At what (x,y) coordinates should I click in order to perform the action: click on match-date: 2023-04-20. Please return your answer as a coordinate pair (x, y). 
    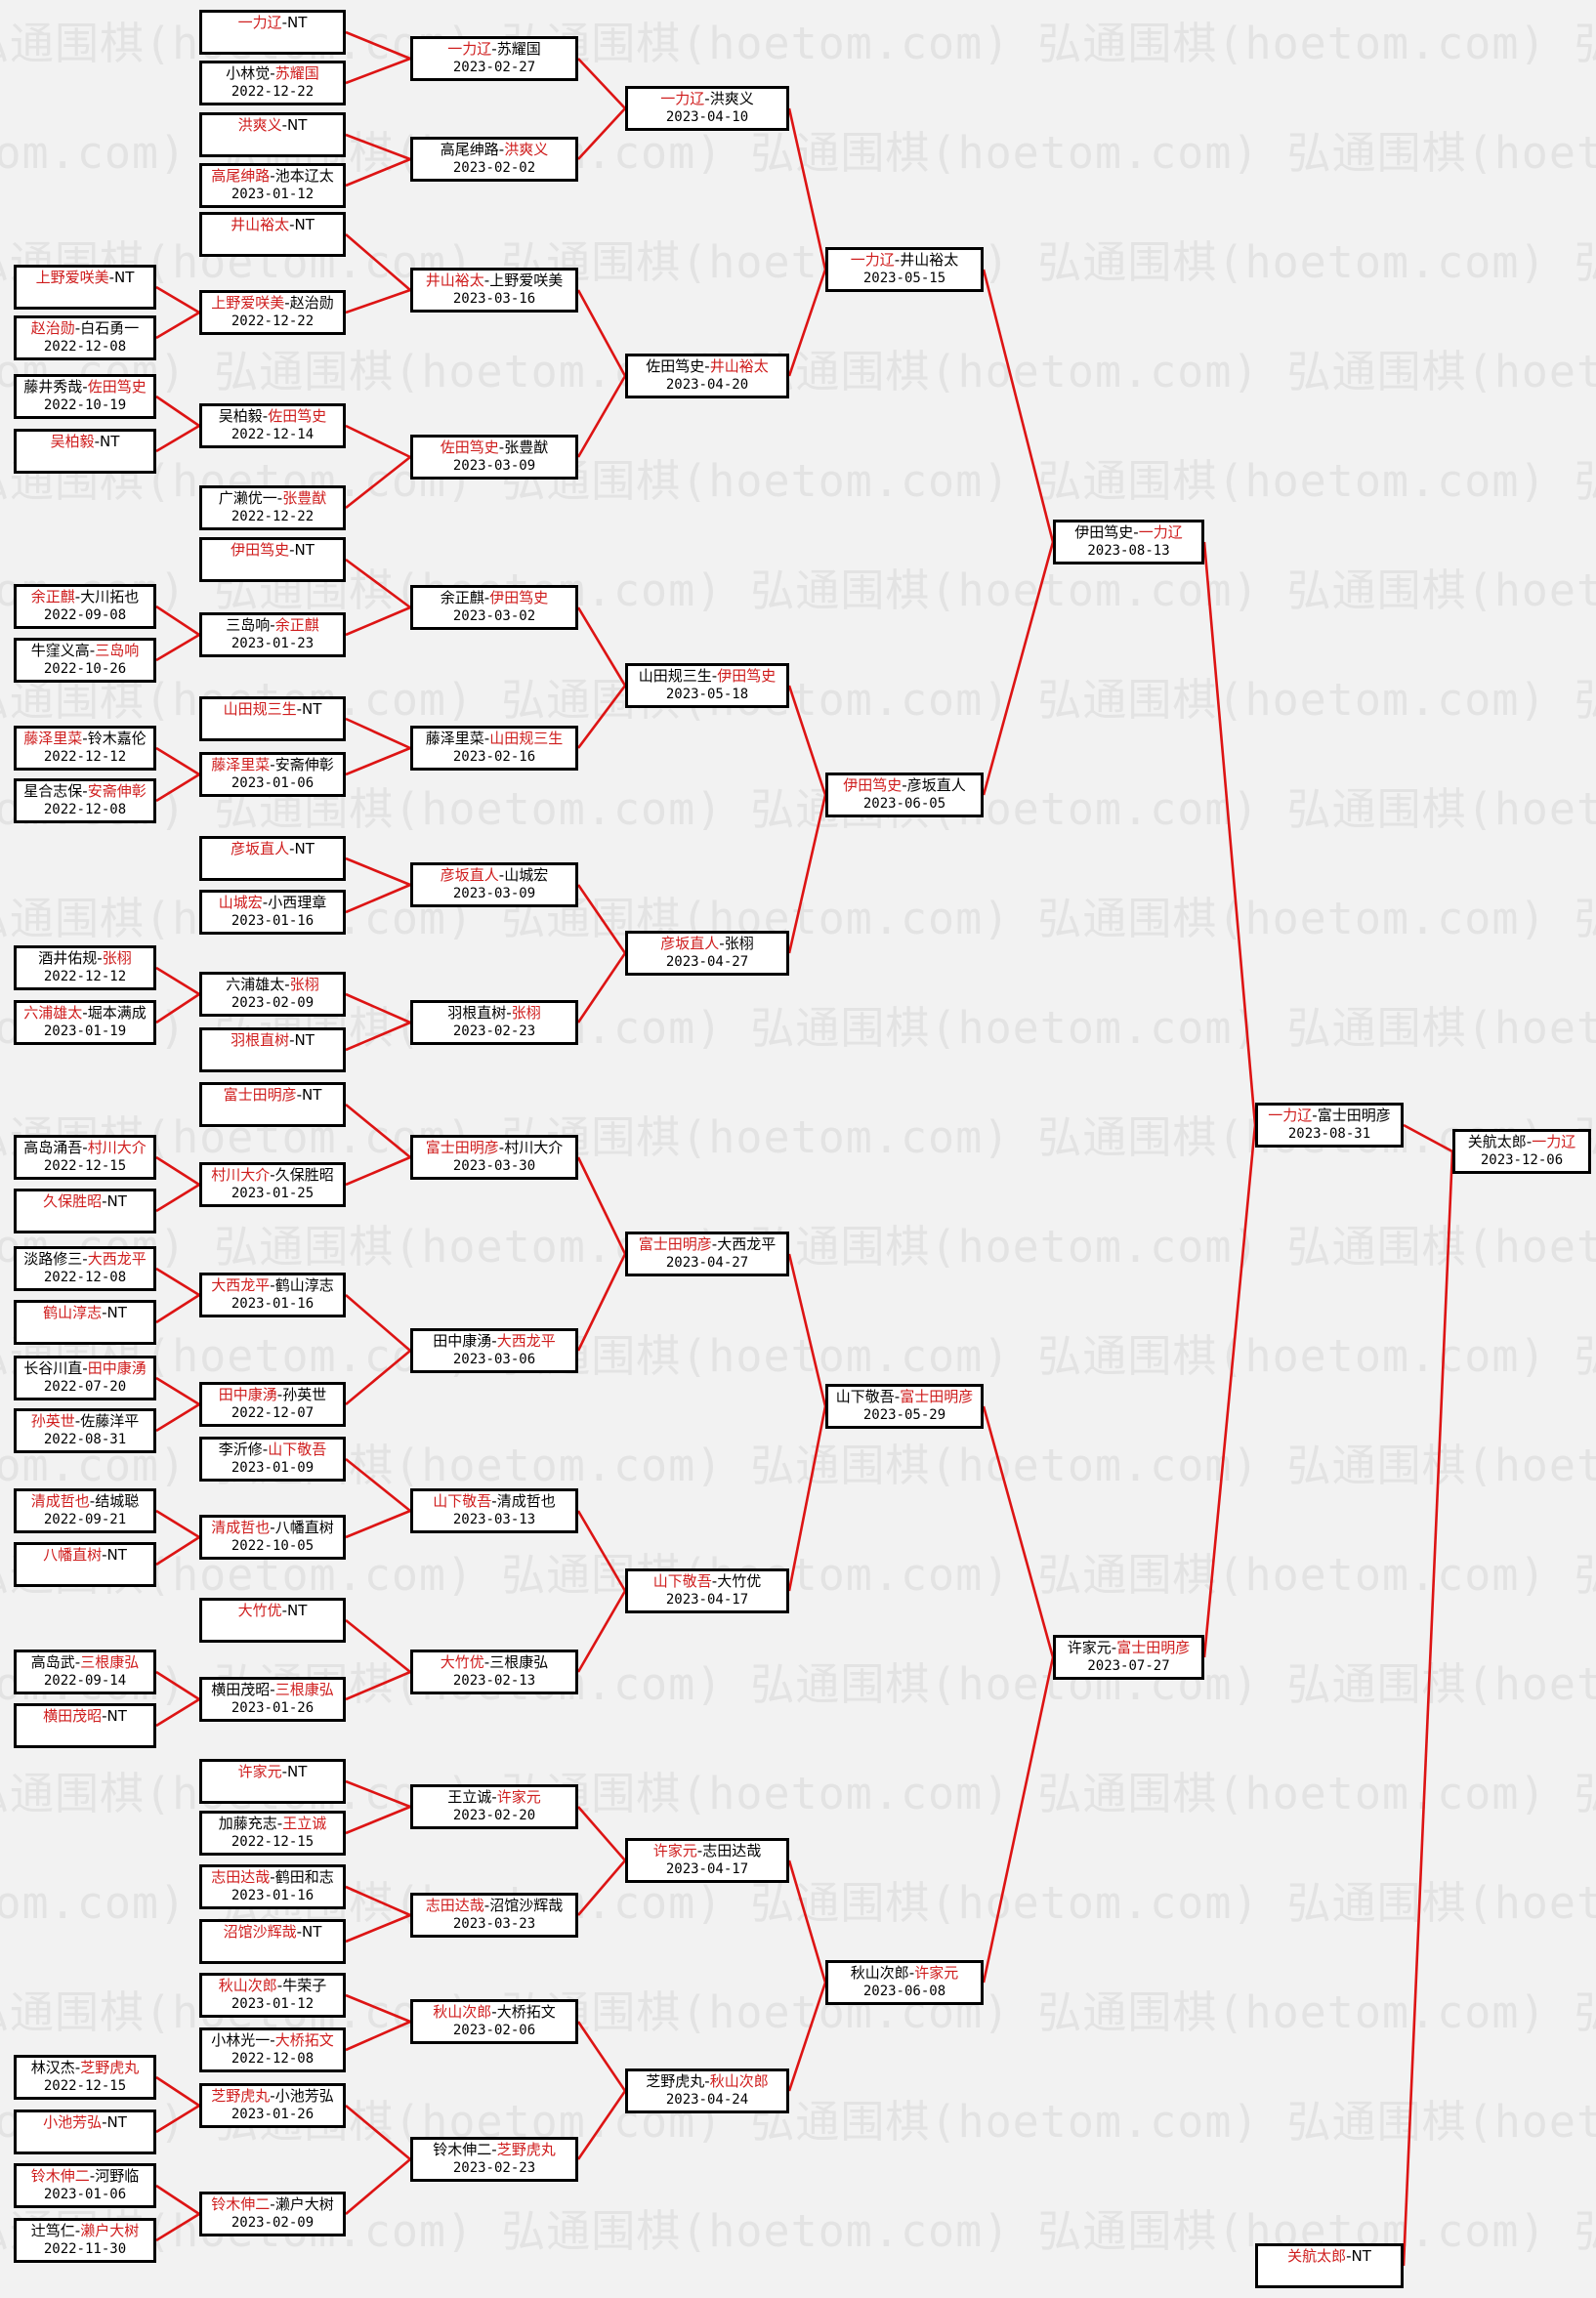
    Looking at the image, I should click on (707, 385).